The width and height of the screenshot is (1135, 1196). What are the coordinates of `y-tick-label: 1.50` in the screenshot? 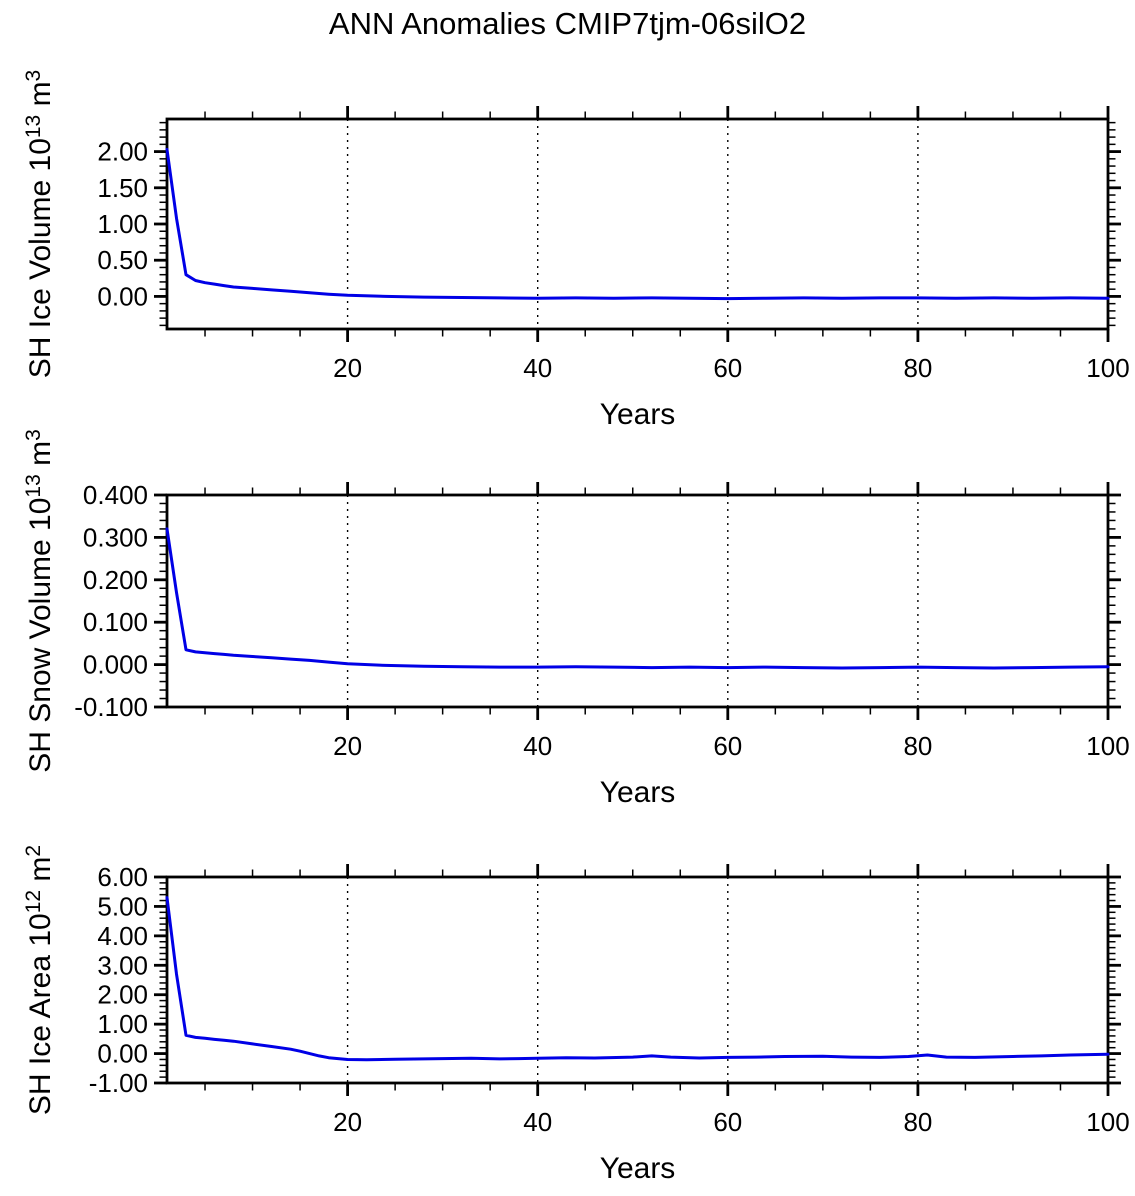 It's located at (122, 188).